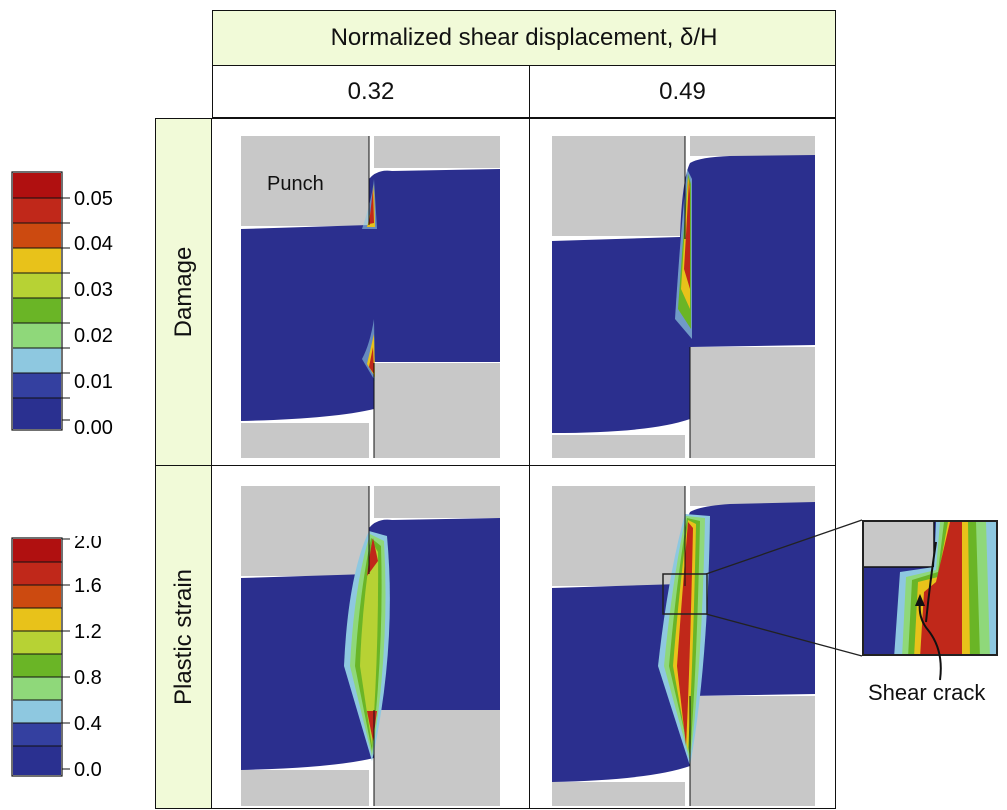 Image resolution: width=1007 pixels, height=810 pixels. I want to click on column-header-032: 0.32, so click(371, 92).